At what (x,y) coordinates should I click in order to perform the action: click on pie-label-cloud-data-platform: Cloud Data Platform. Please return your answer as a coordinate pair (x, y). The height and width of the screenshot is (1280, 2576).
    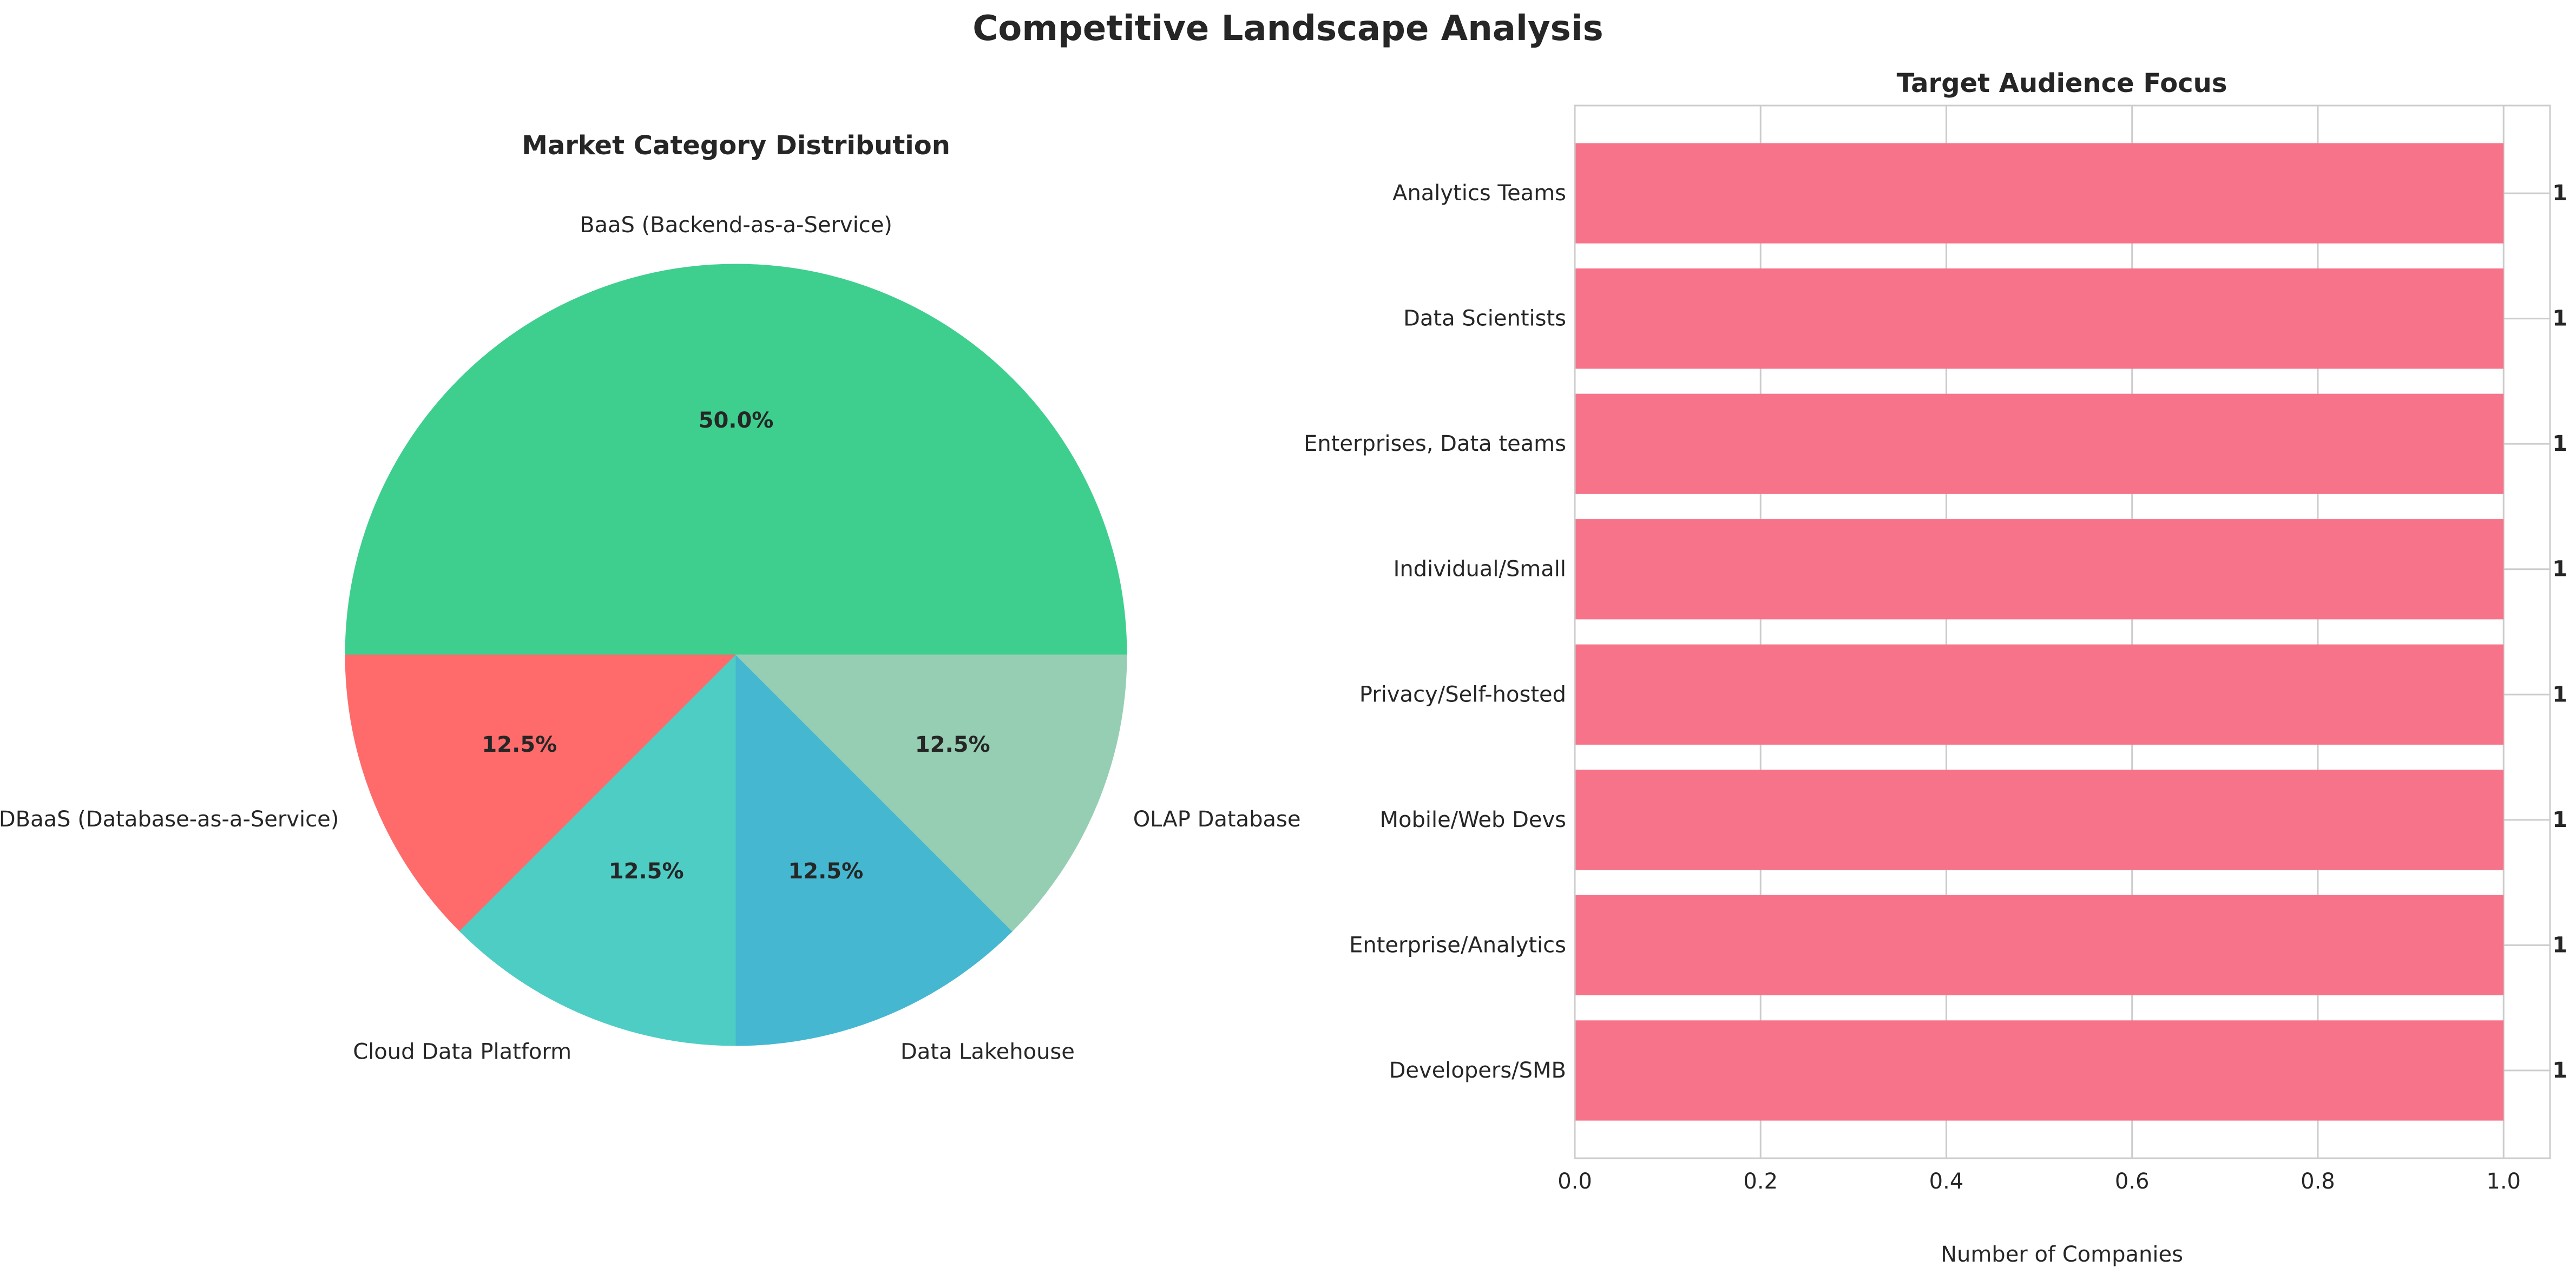
    Looking at the image, I should click on (462, 1052).